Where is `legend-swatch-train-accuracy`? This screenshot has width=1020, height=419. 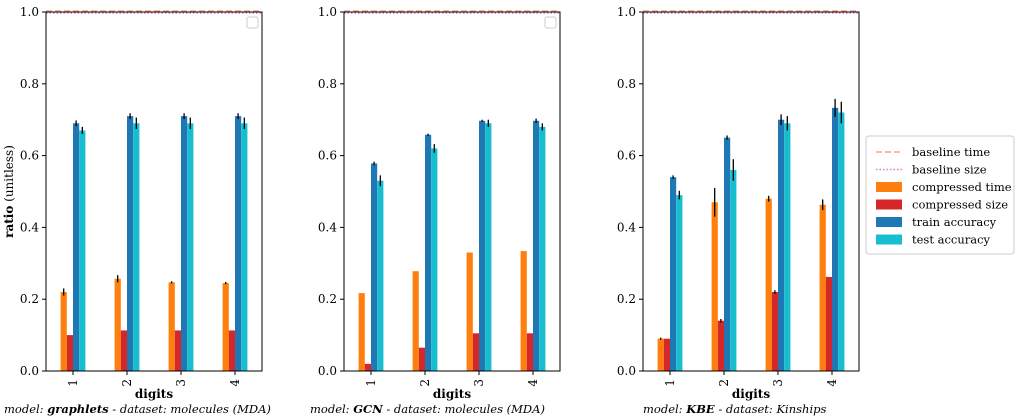
legend-swatch-train-accuracy is located at coordinates (889, 222).